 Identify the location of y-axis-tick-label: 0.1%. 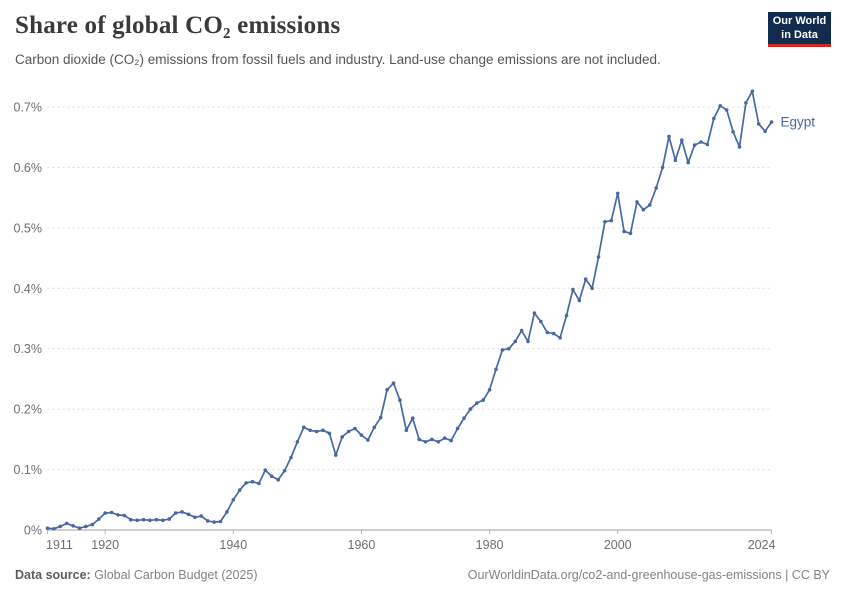
(28, 470).